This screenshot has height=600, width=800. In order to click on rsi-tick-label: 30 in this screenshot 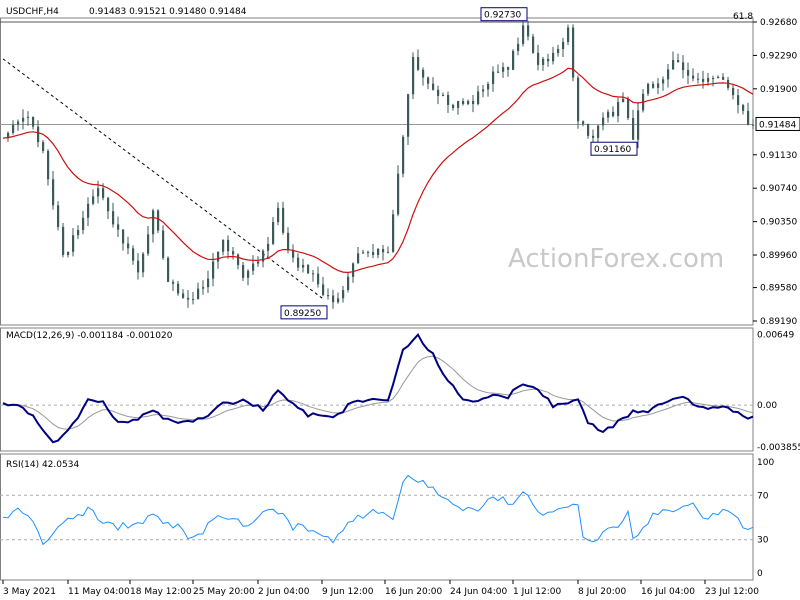, I will do `click(763, 541)`.